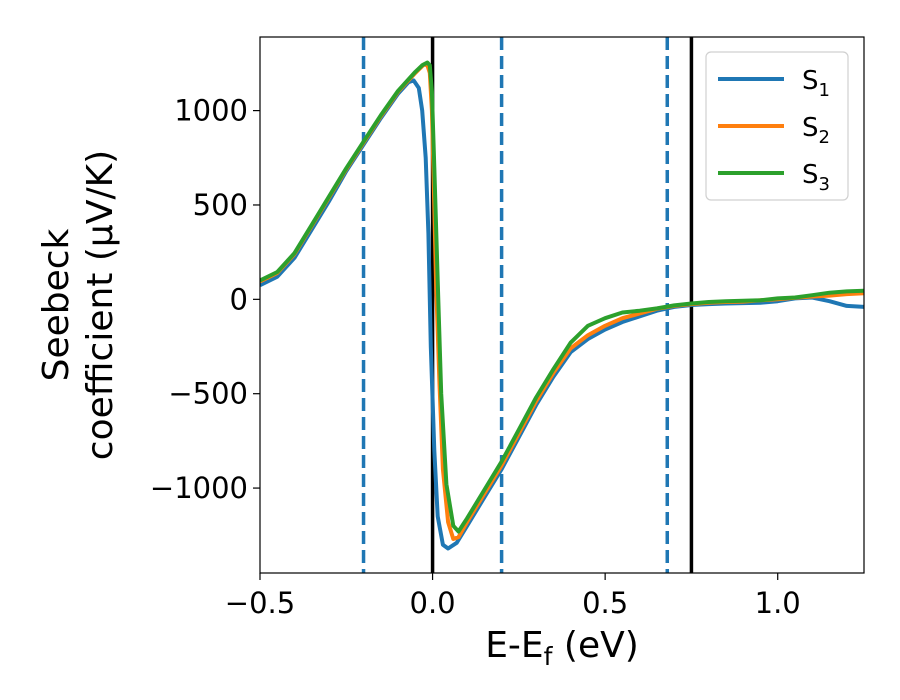 Image resolution: width=900 pixels, height=700 pixels. What do you see at coordinates (208, 394) in the screenshot?
I see `y-tick-label: −500` at bounding box center [208, 394].